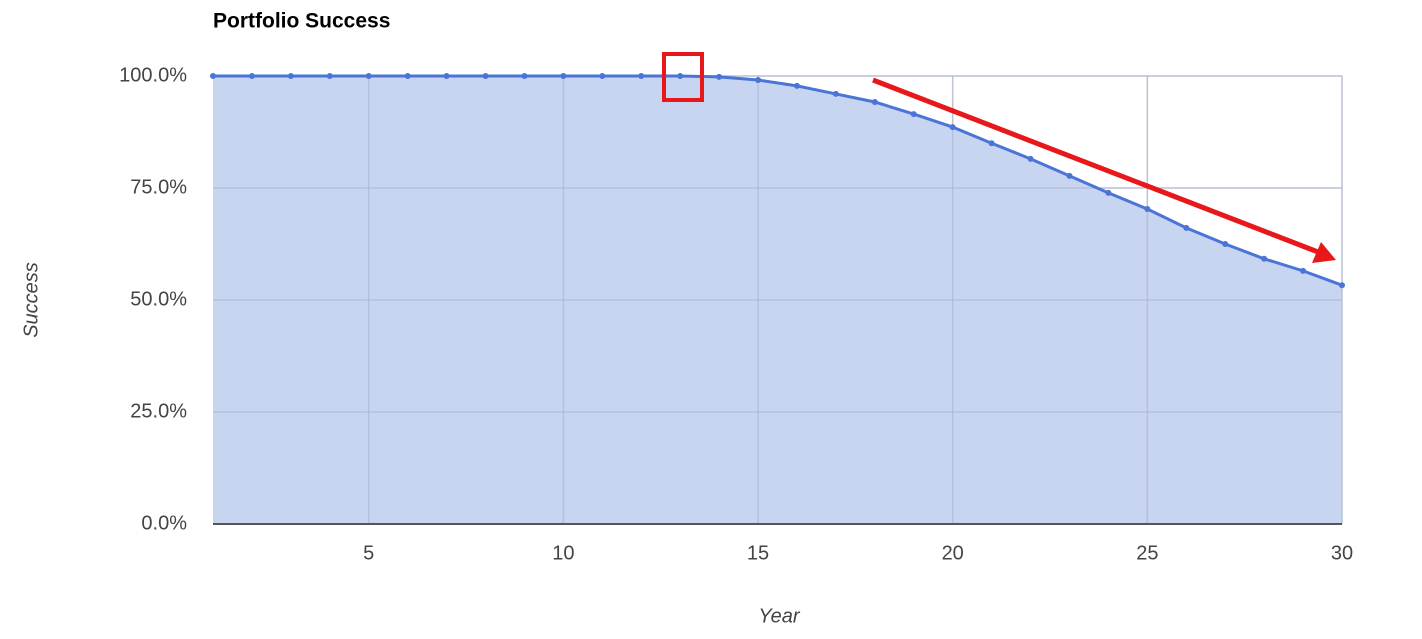 The width and height of the screenshot is (1422, 639). I want to click on y-tick-label: 75.0%, so click(158, 187).